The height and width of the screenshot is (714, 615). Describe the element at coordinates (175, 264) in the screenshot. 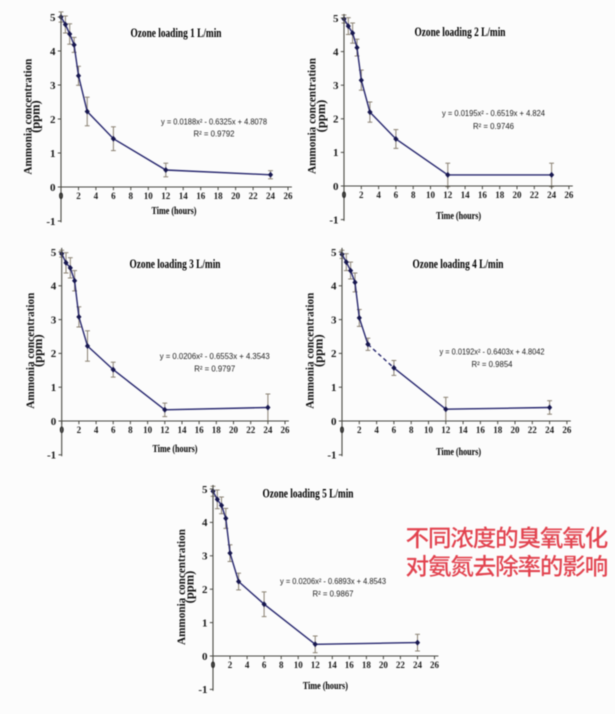

I see `svg-text: Ozone loading 3 L/min` at that location.